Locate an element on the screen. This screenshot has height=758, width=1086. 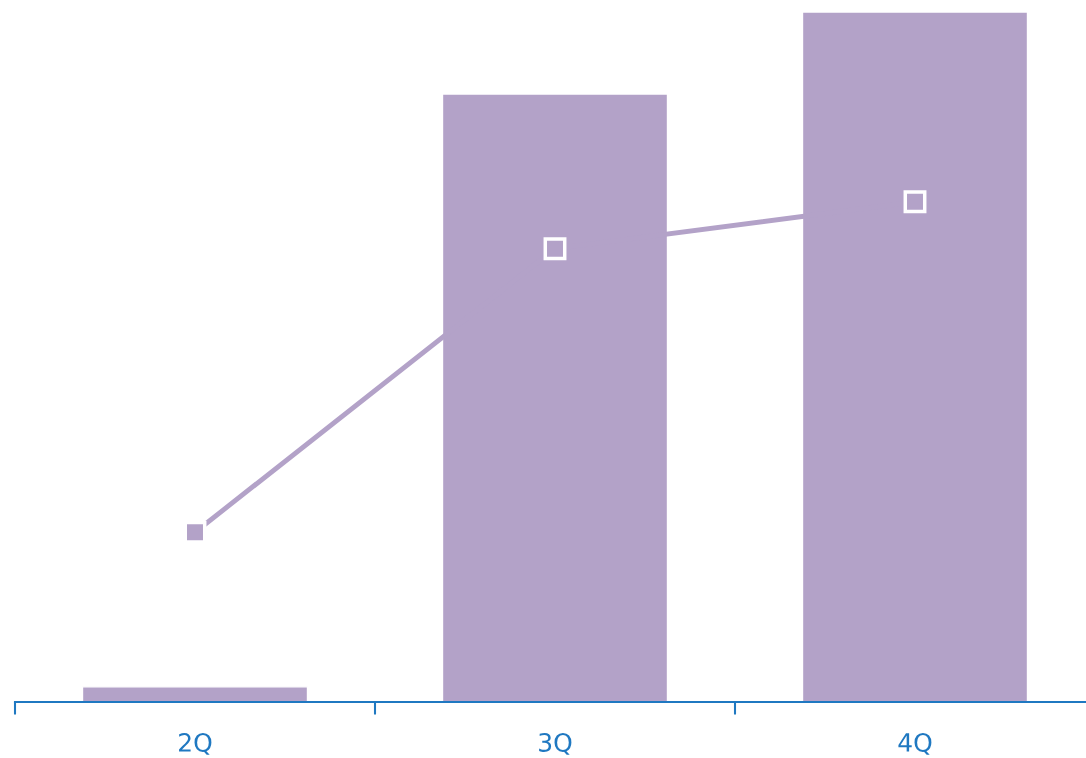
x-tick-label: 2Q is located at coordinates (195, 744).